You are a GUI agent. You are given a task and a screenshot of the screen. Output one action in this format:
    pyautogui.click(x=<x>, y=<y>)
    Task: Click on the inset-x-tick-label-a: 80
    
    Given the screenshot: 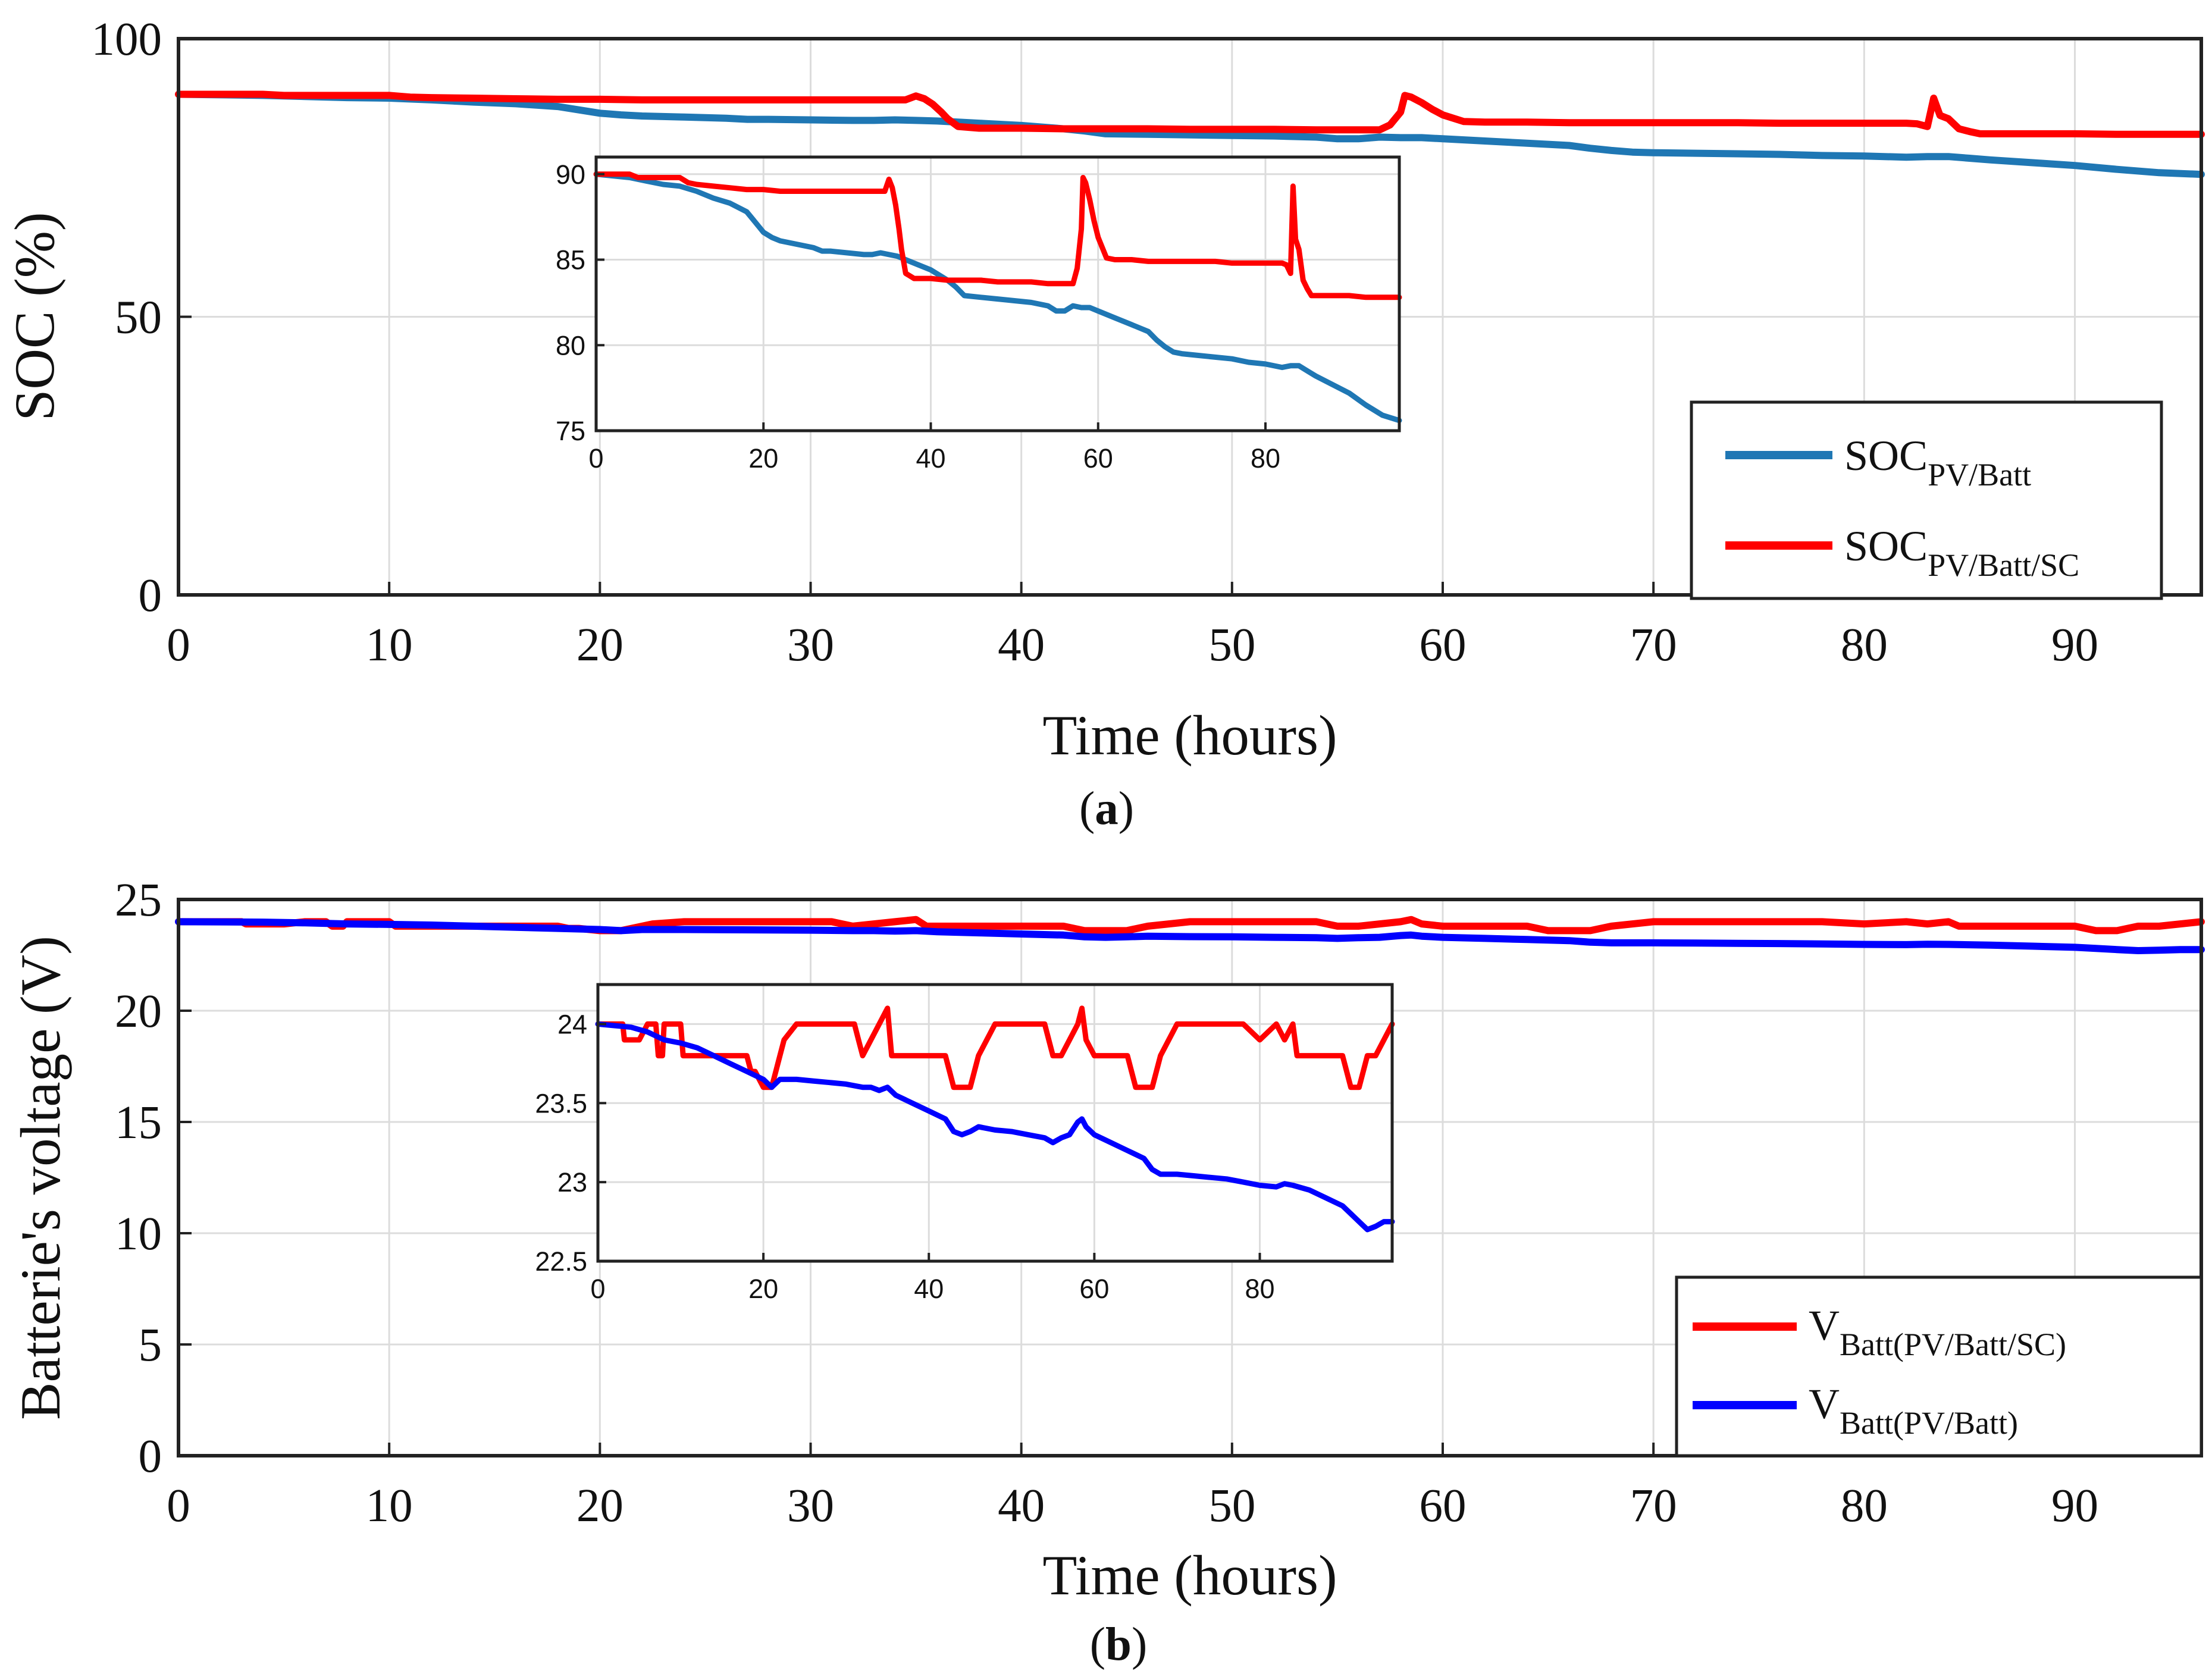 What is the action you would take?
    pyautogui.click(x=1265, y=458)
    